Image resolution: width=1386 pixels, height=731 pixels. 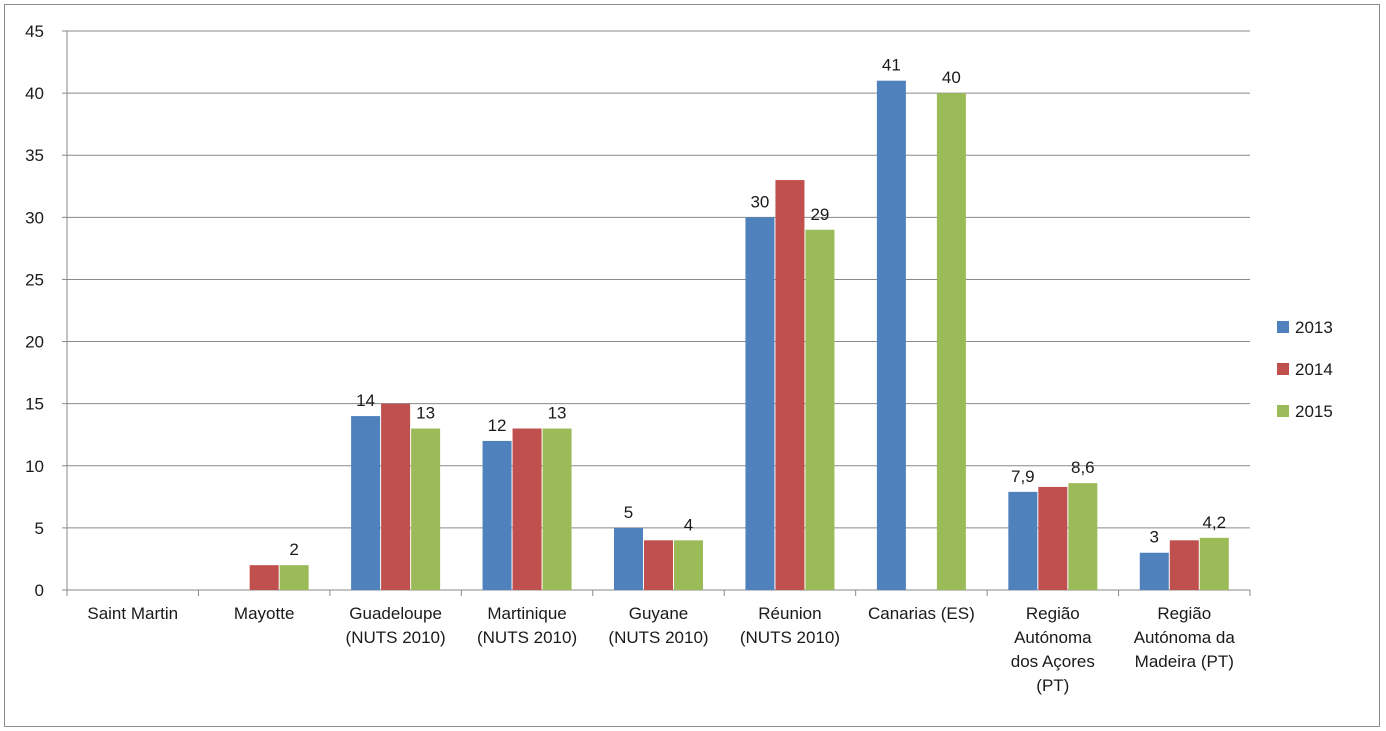 I want to click on y-tick-label: 10, so click(x=34, y=466).